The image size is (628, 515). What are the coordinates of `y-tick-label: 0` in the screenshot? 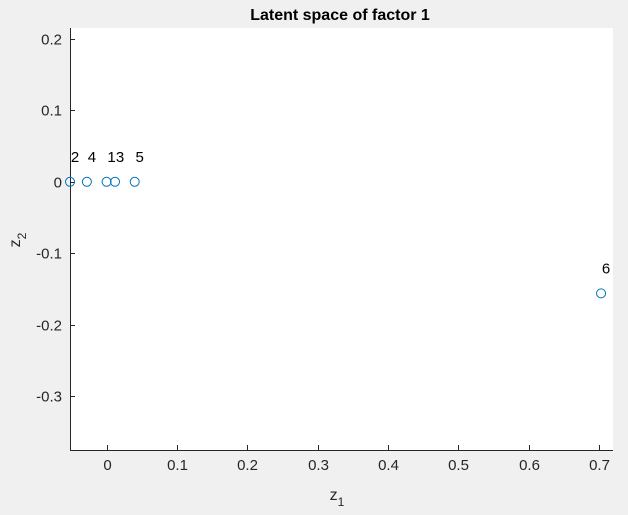 It's located at (58, 183).